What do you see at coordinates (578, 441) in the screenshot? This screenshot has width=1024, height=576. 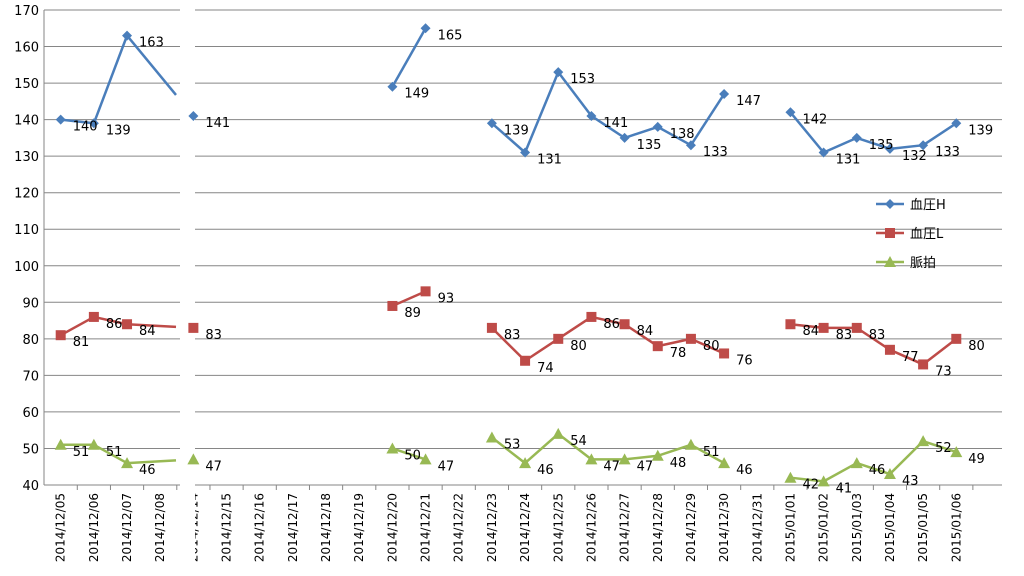 I see `data-label: 54` at bounding box center [578, 441].